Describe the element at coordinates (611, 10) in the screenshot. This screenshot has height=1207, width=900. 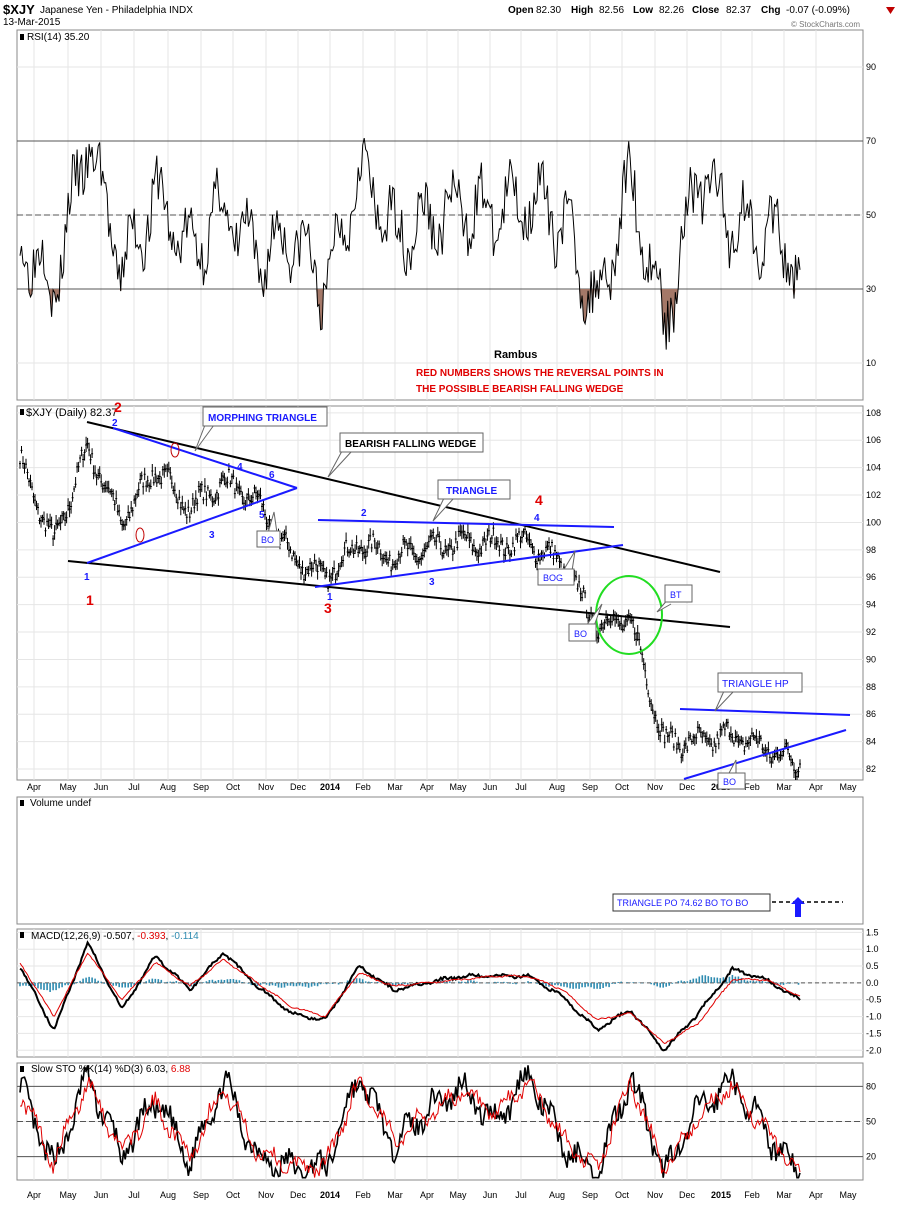
I see `quote-high: 82.56` at that location.